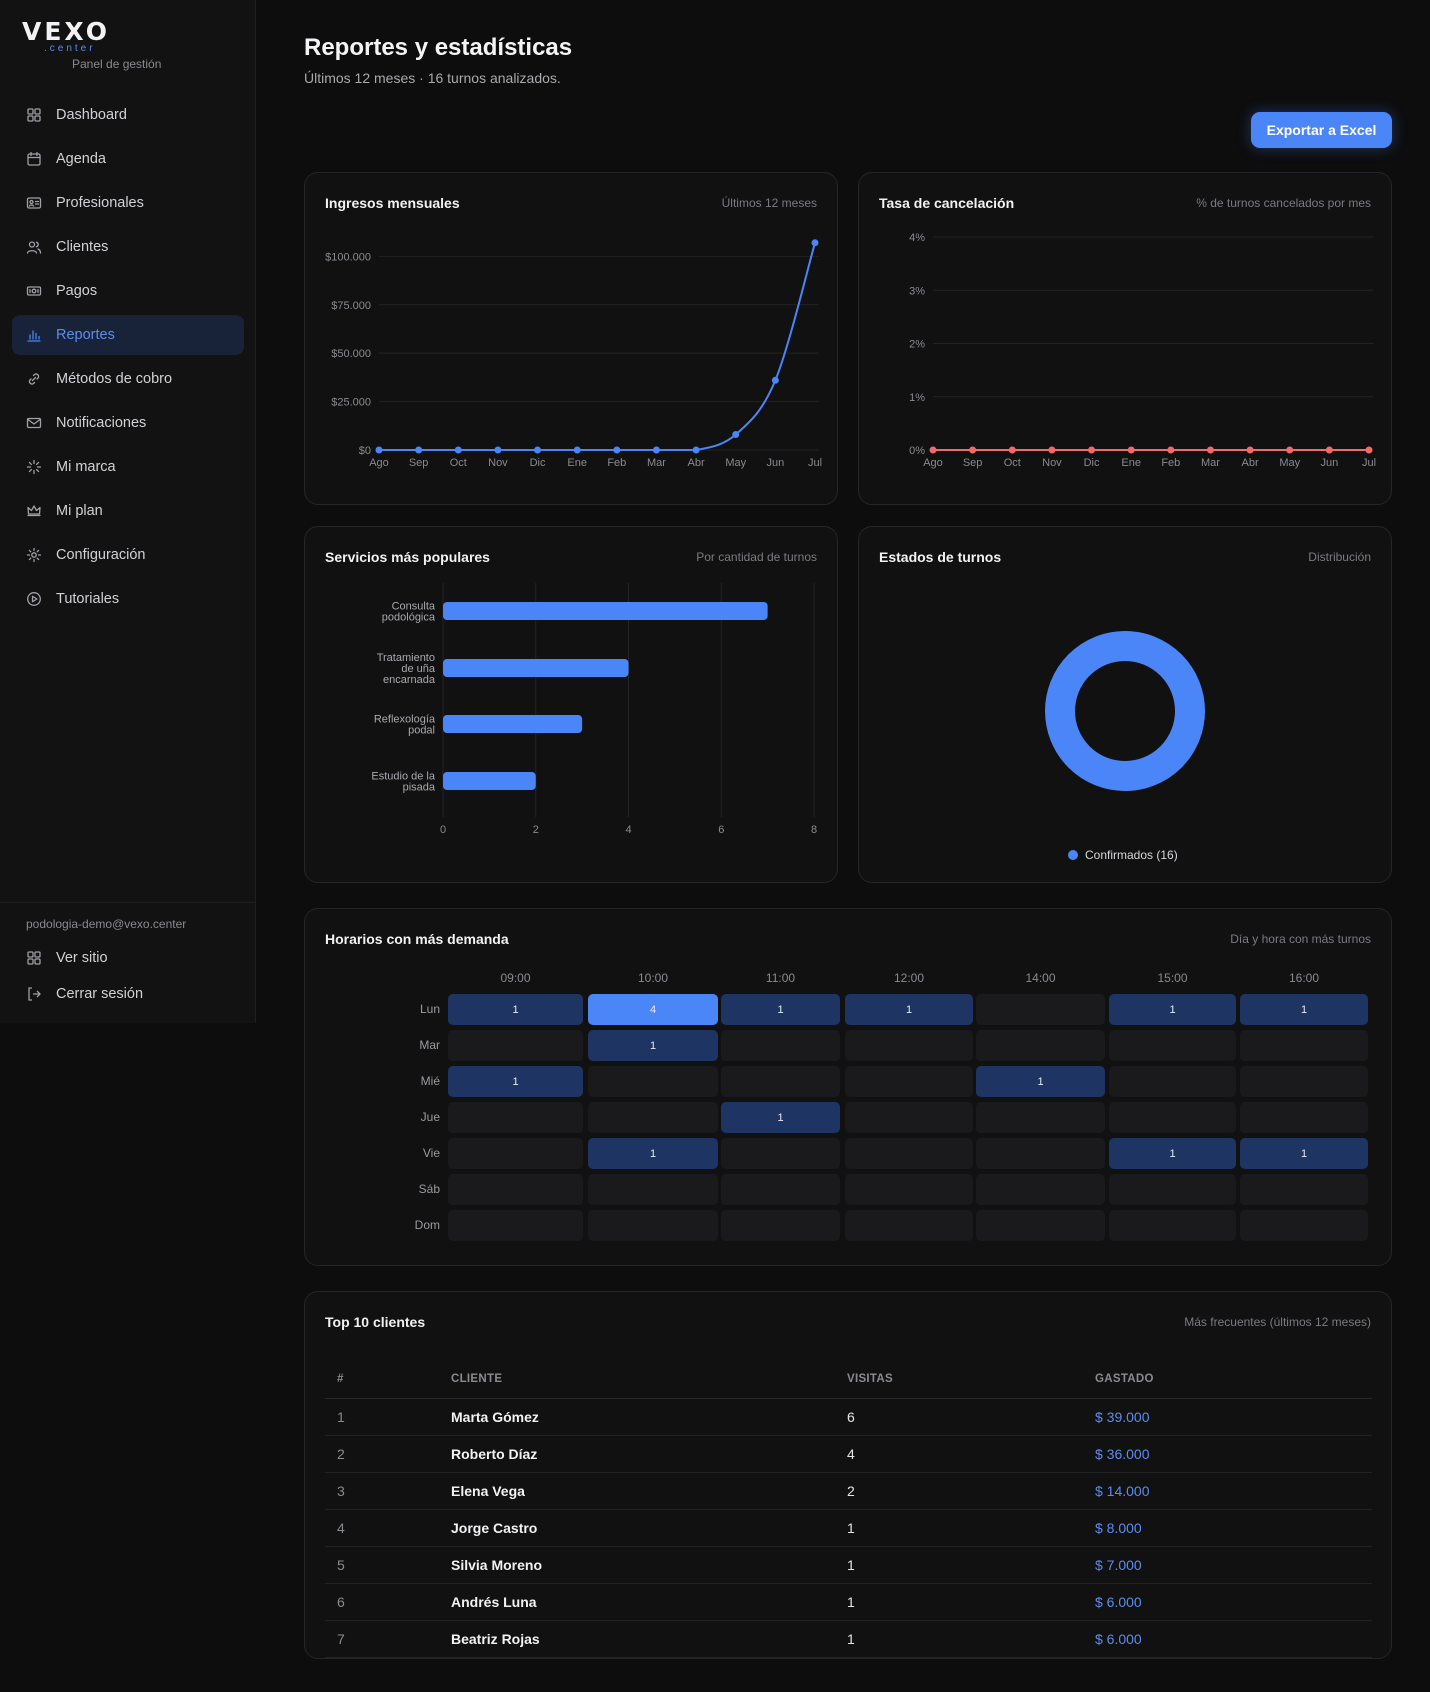 The image size is (1430, 1692). Describe the element at coordinates (429, 1189) in the screenshot. I see `heatmap-row-label: Sáb` at that location.